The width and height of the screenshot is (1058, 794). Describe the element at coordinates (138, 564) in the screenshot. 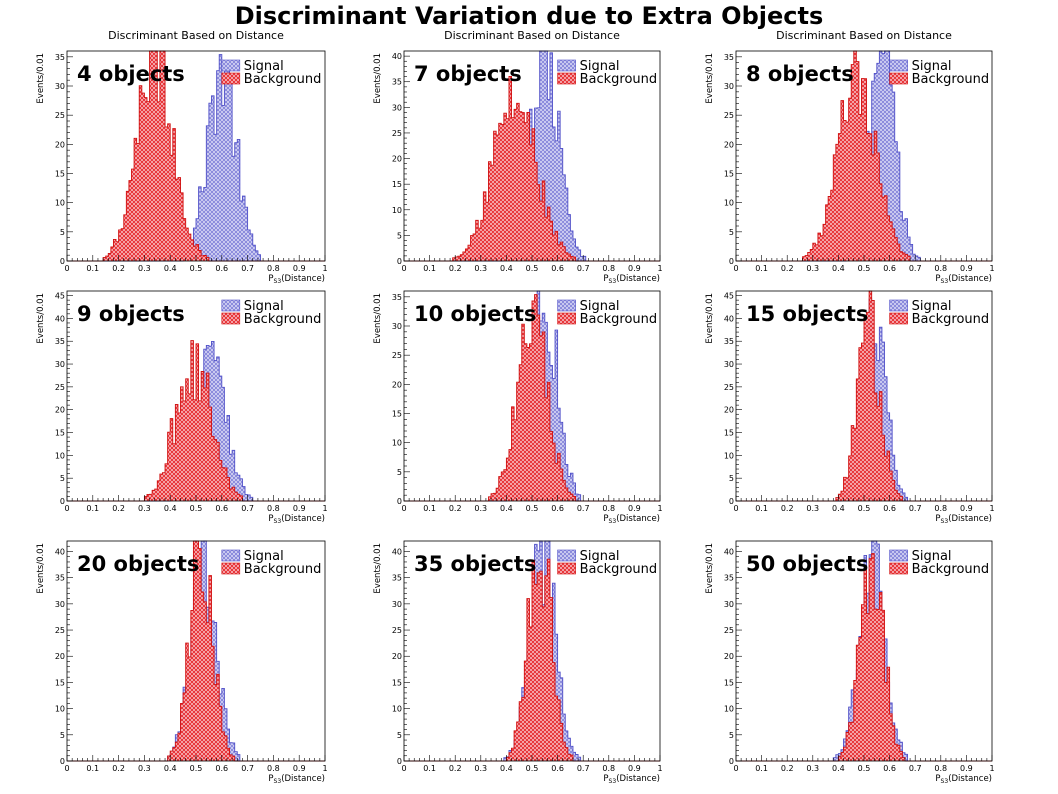

I see `object-count-label: 20 objects` at that location.